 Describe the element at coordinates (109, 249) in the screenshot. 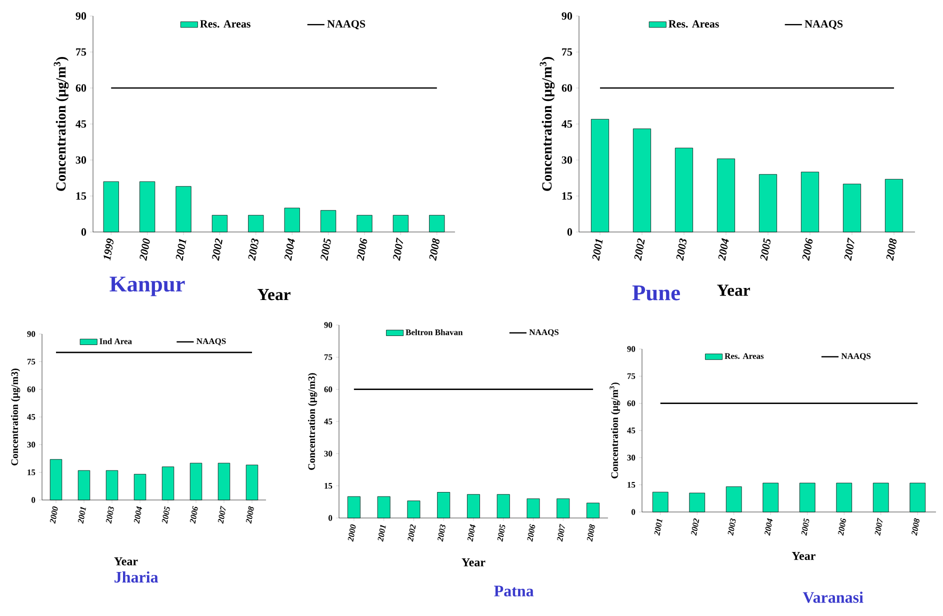

I see `x-tick-label: 1999` at that location.